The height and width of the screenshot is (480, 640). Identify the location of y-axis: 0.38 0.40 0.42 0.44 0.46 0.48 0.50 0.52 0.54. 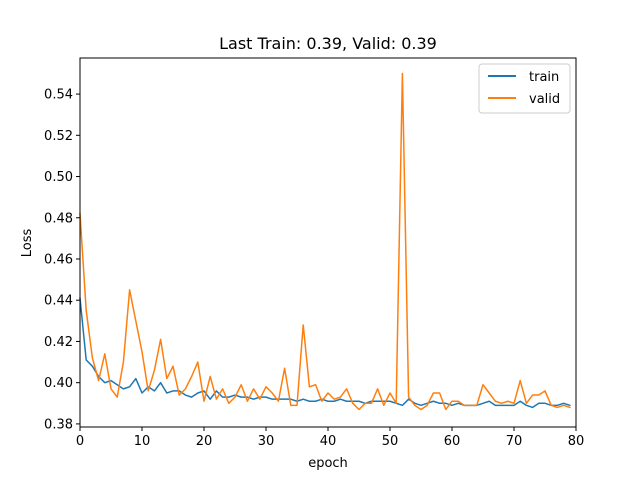
(62, 260).